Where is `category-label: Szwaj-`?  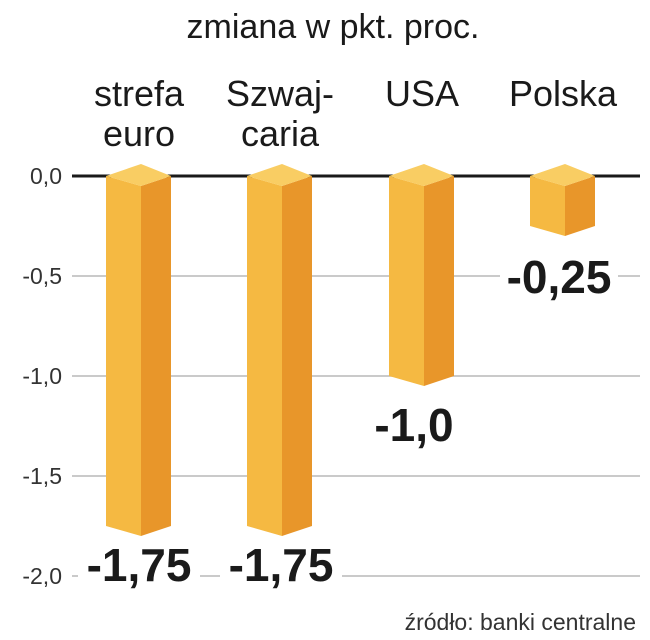
category-label: Szwaj- is located at coordinates (280, 93).